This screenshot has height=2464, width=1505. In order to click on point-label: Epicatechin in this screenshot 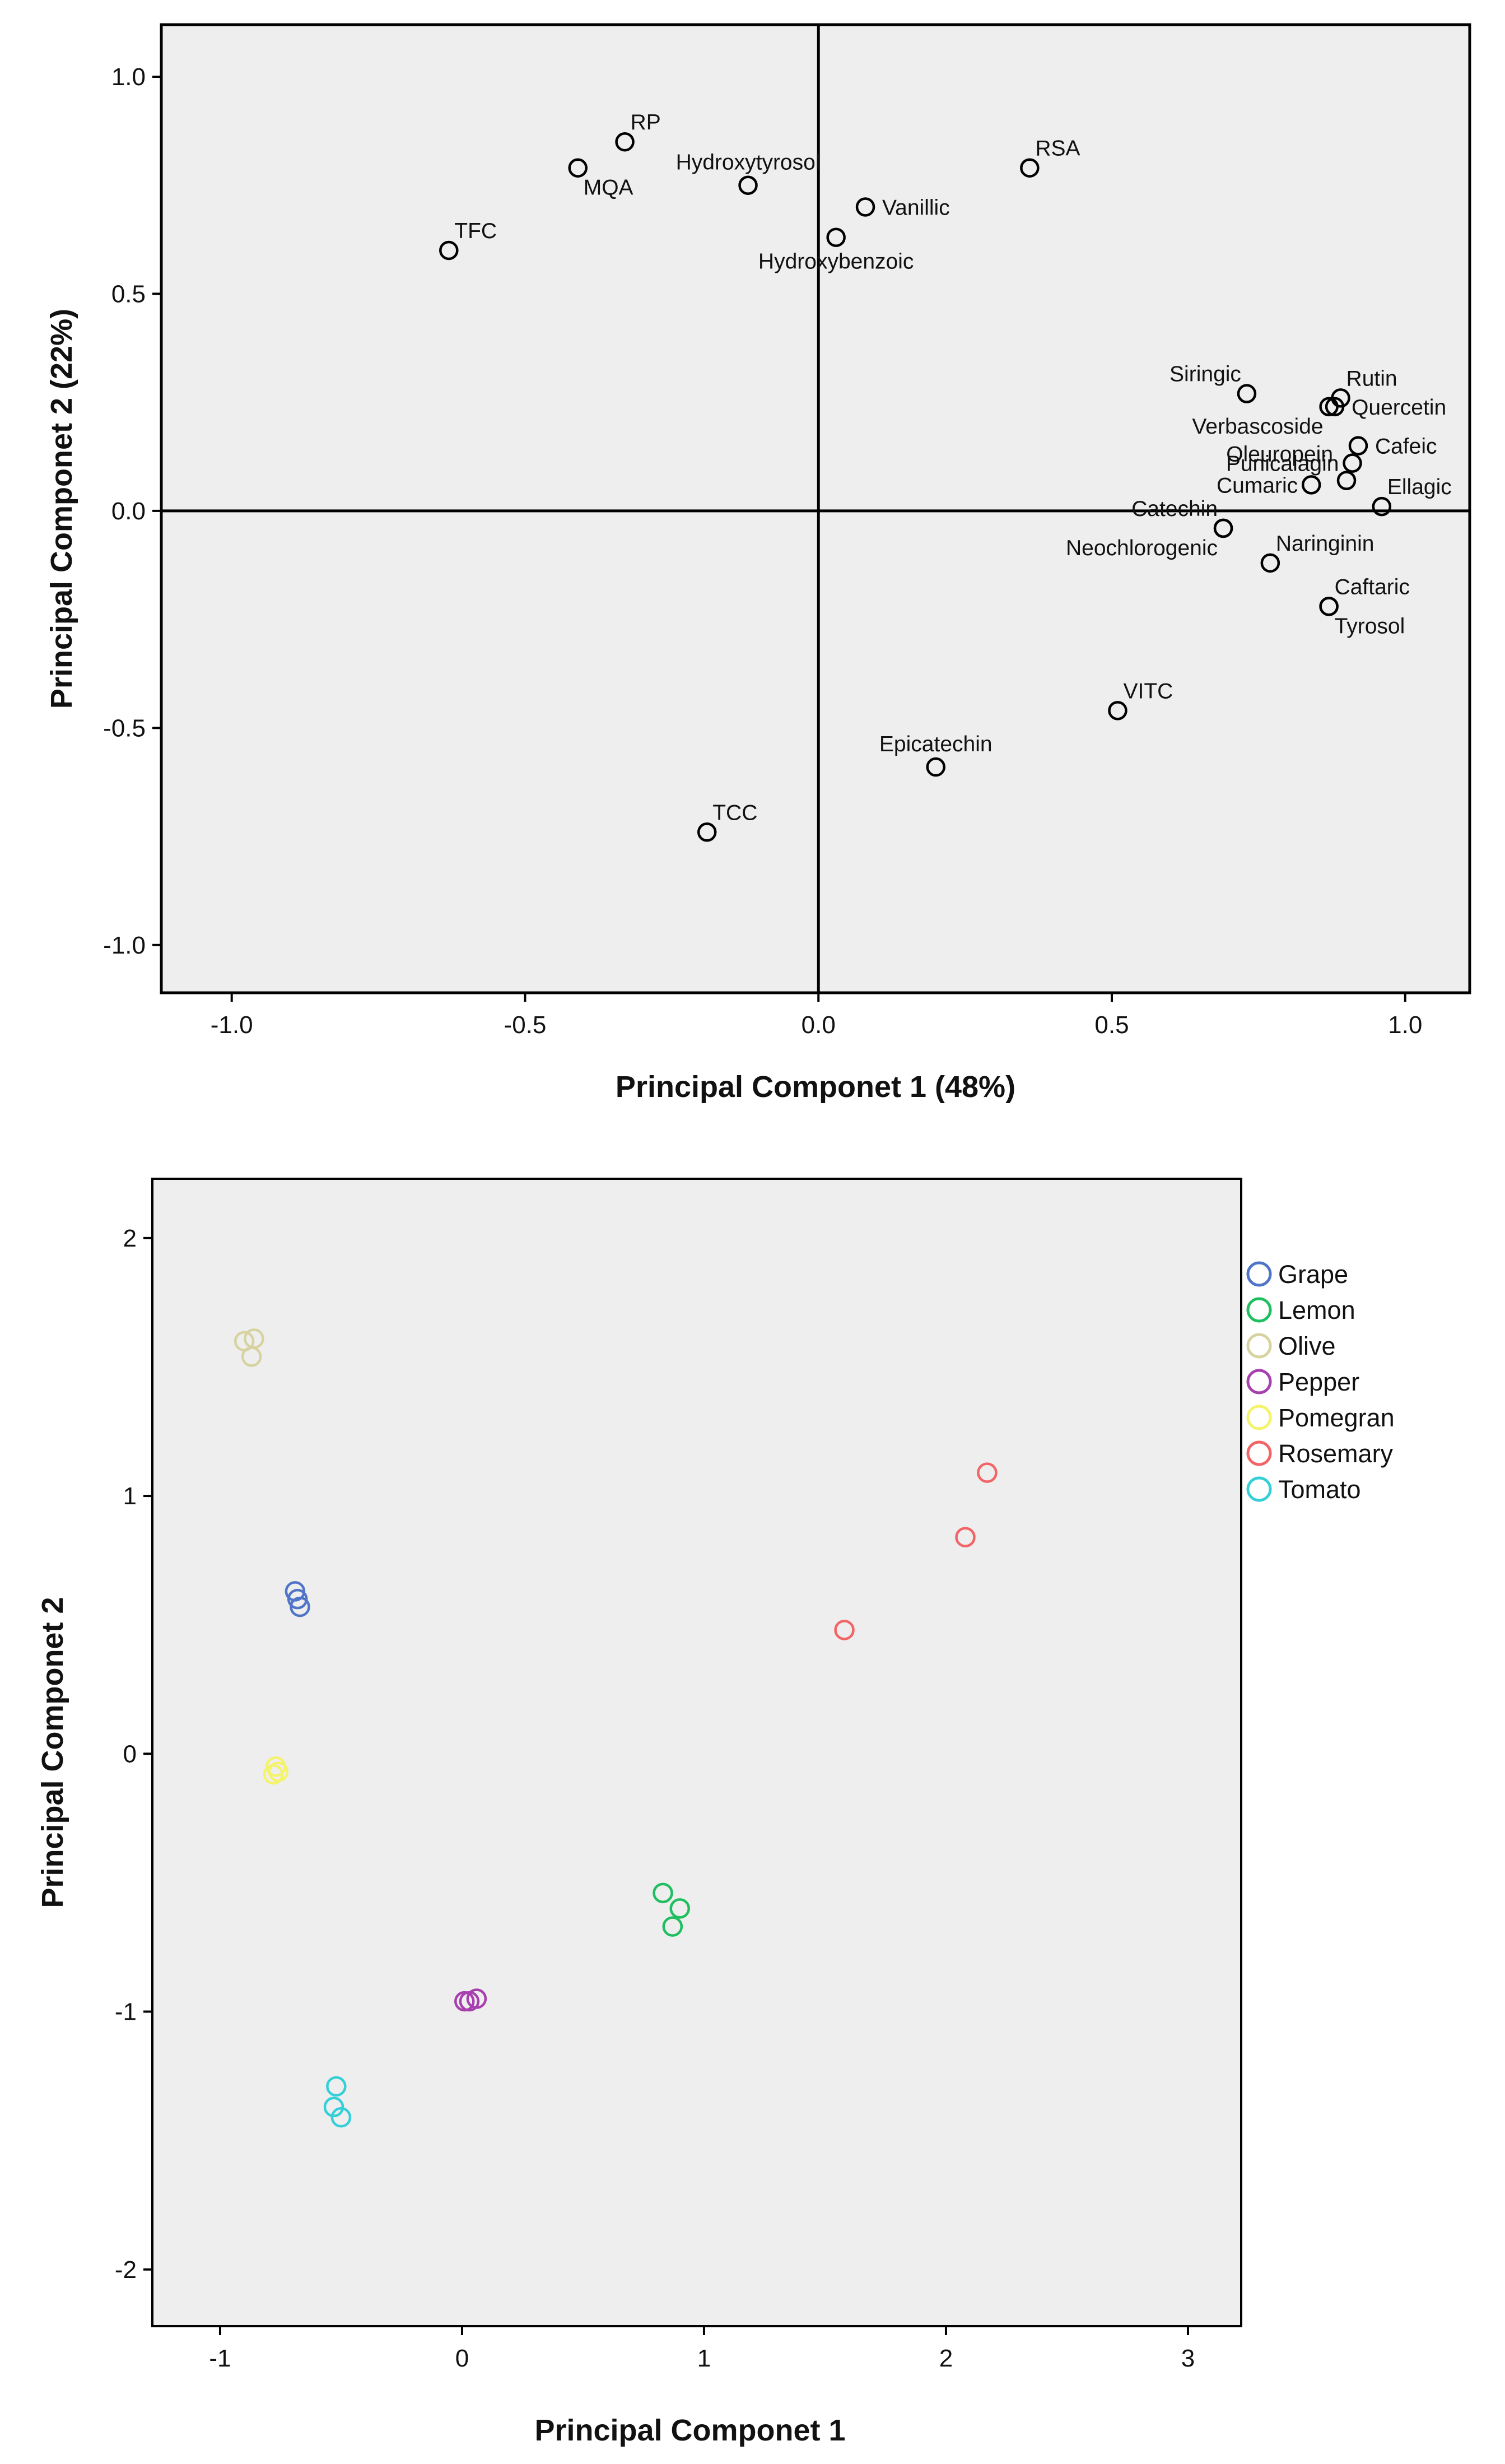, I will do `click(936, 744)`.